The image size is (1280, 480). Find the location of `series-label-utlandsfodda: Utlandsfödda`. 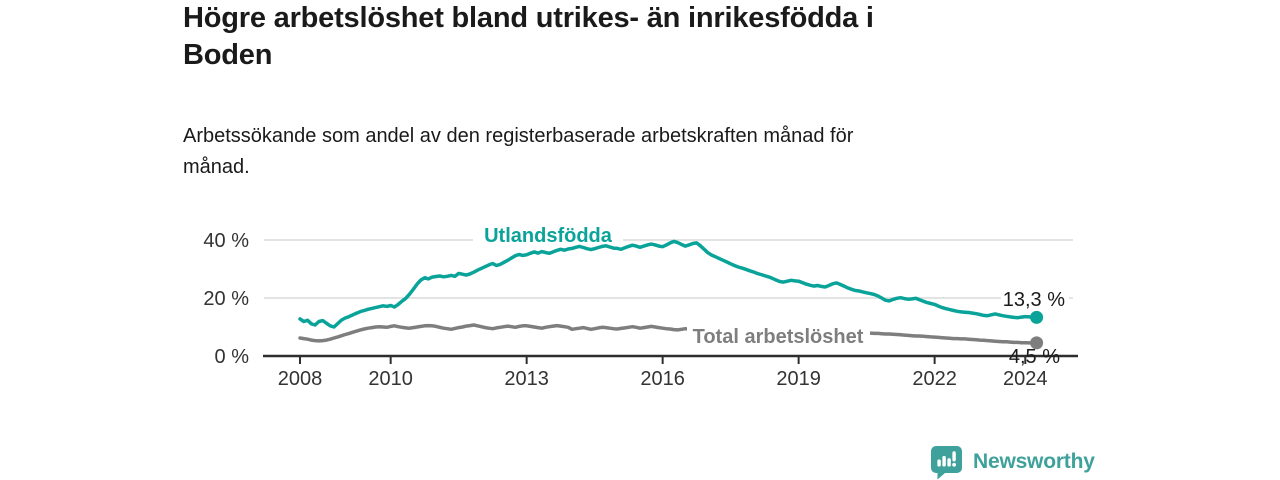

series-label-utlandsfodda: Utlandsfödda is located at coordinates (548, 236).